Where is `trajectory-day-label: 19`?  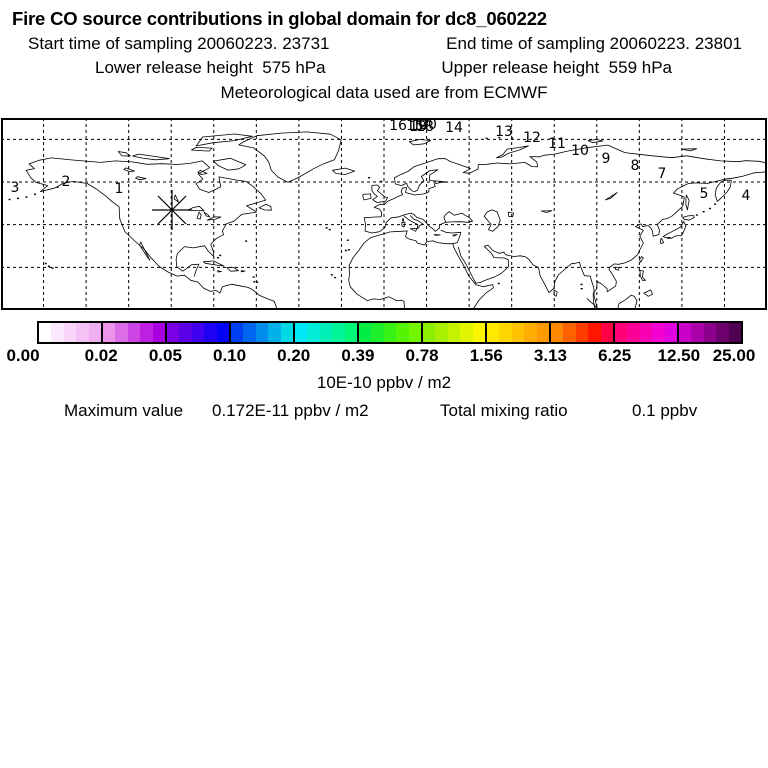
trajectory-day-label: 19 is located at coordinates (418, 127).